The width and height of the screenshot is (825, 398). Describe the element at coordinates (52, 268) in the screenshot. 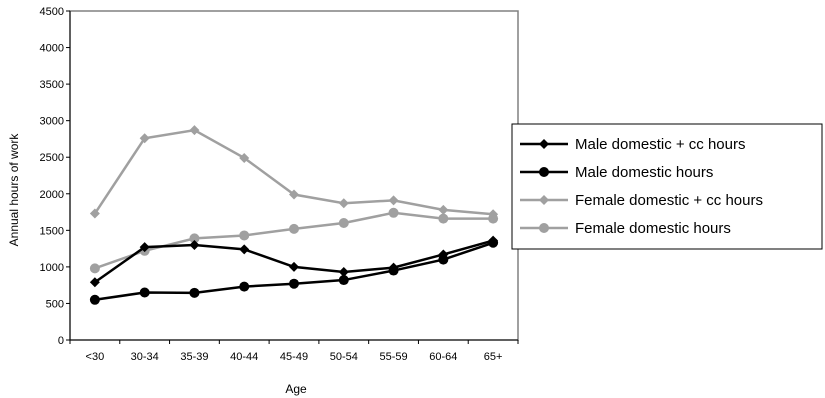

I see `y-tick-label: 1000` at that location.